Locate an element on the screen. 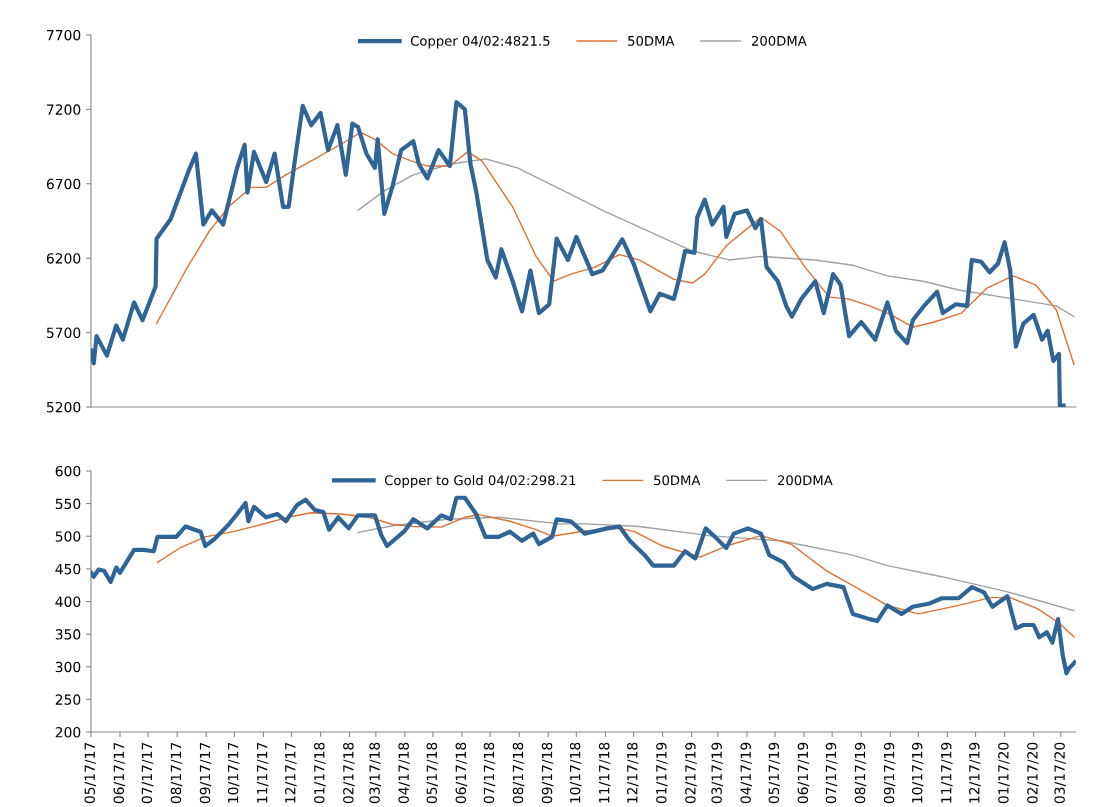 This screenshot has height=807, width=1116. x-tick-label: 07/17/18 is located at coordinates (489, 773).